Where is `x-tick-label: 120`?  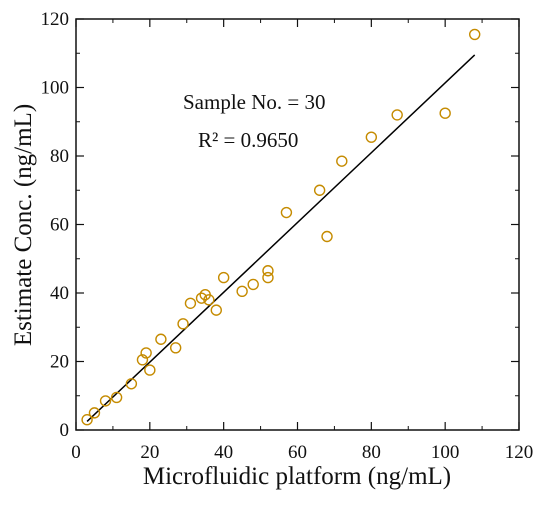 x-tick-label: 120 is located at coordinates (519, 452).